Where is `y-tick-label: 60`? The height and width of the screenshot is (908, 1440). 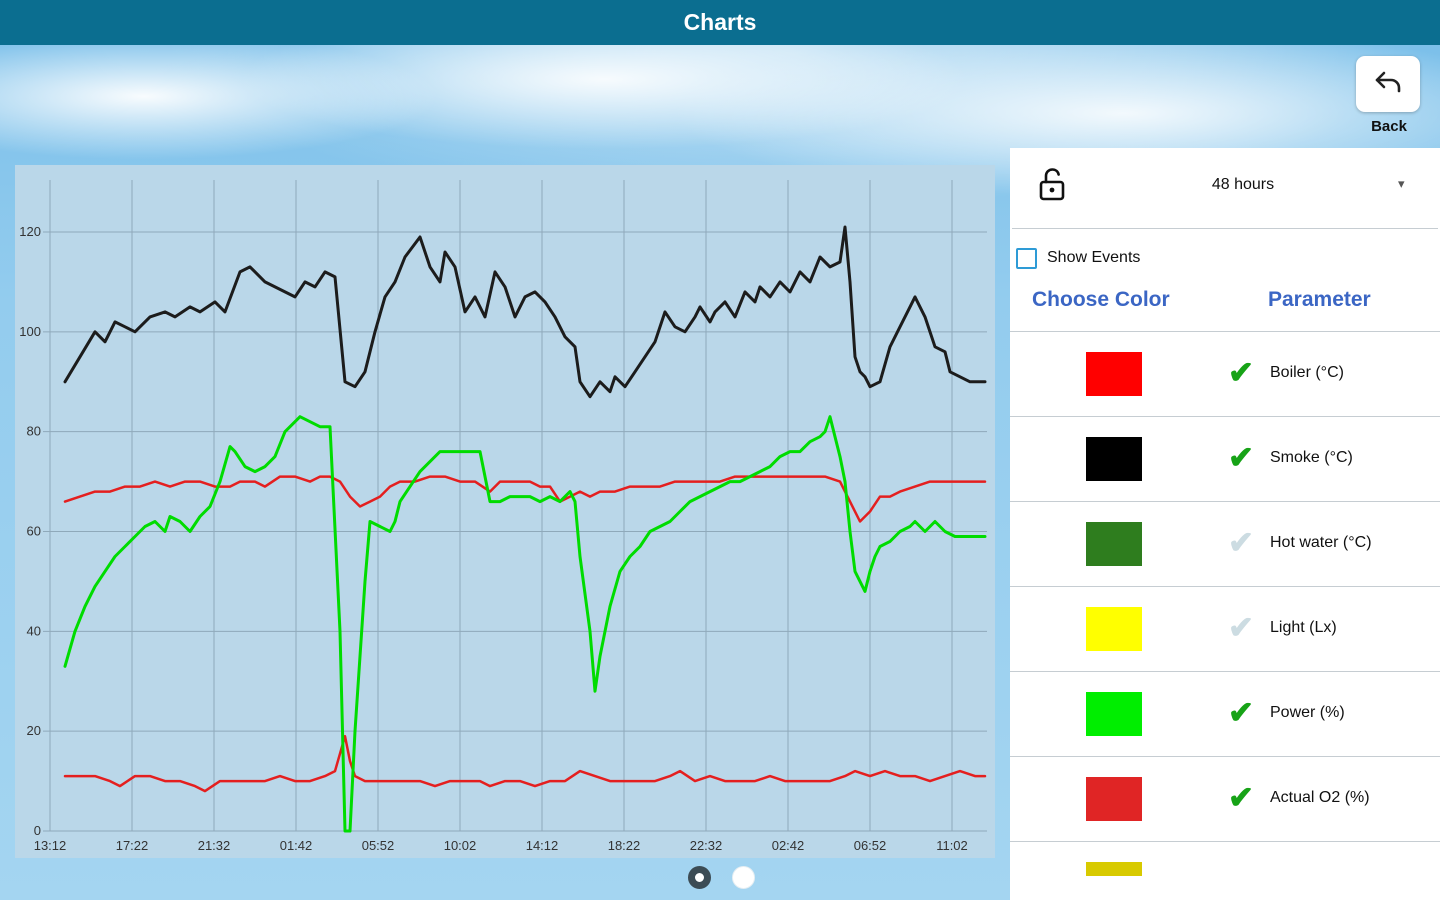 y-tick-label: 60 is located at coordinates (34, 531).